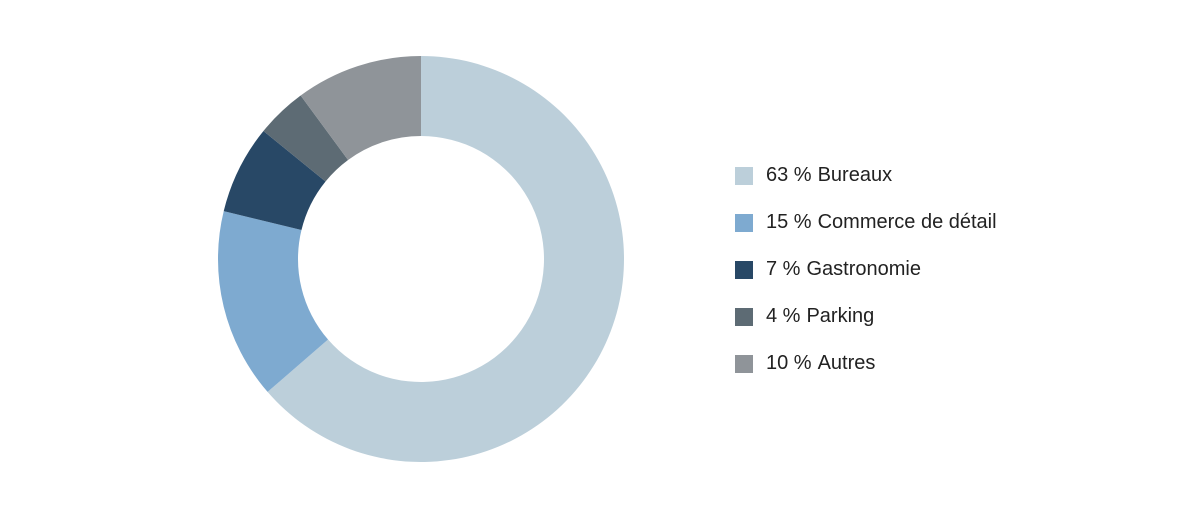 Image resolution: width=1200 pixels, height=525 pixels. Describe the element at coordinates (907, 222) in the screenshot. I see `legend-category: Commerce de détail` at that location.